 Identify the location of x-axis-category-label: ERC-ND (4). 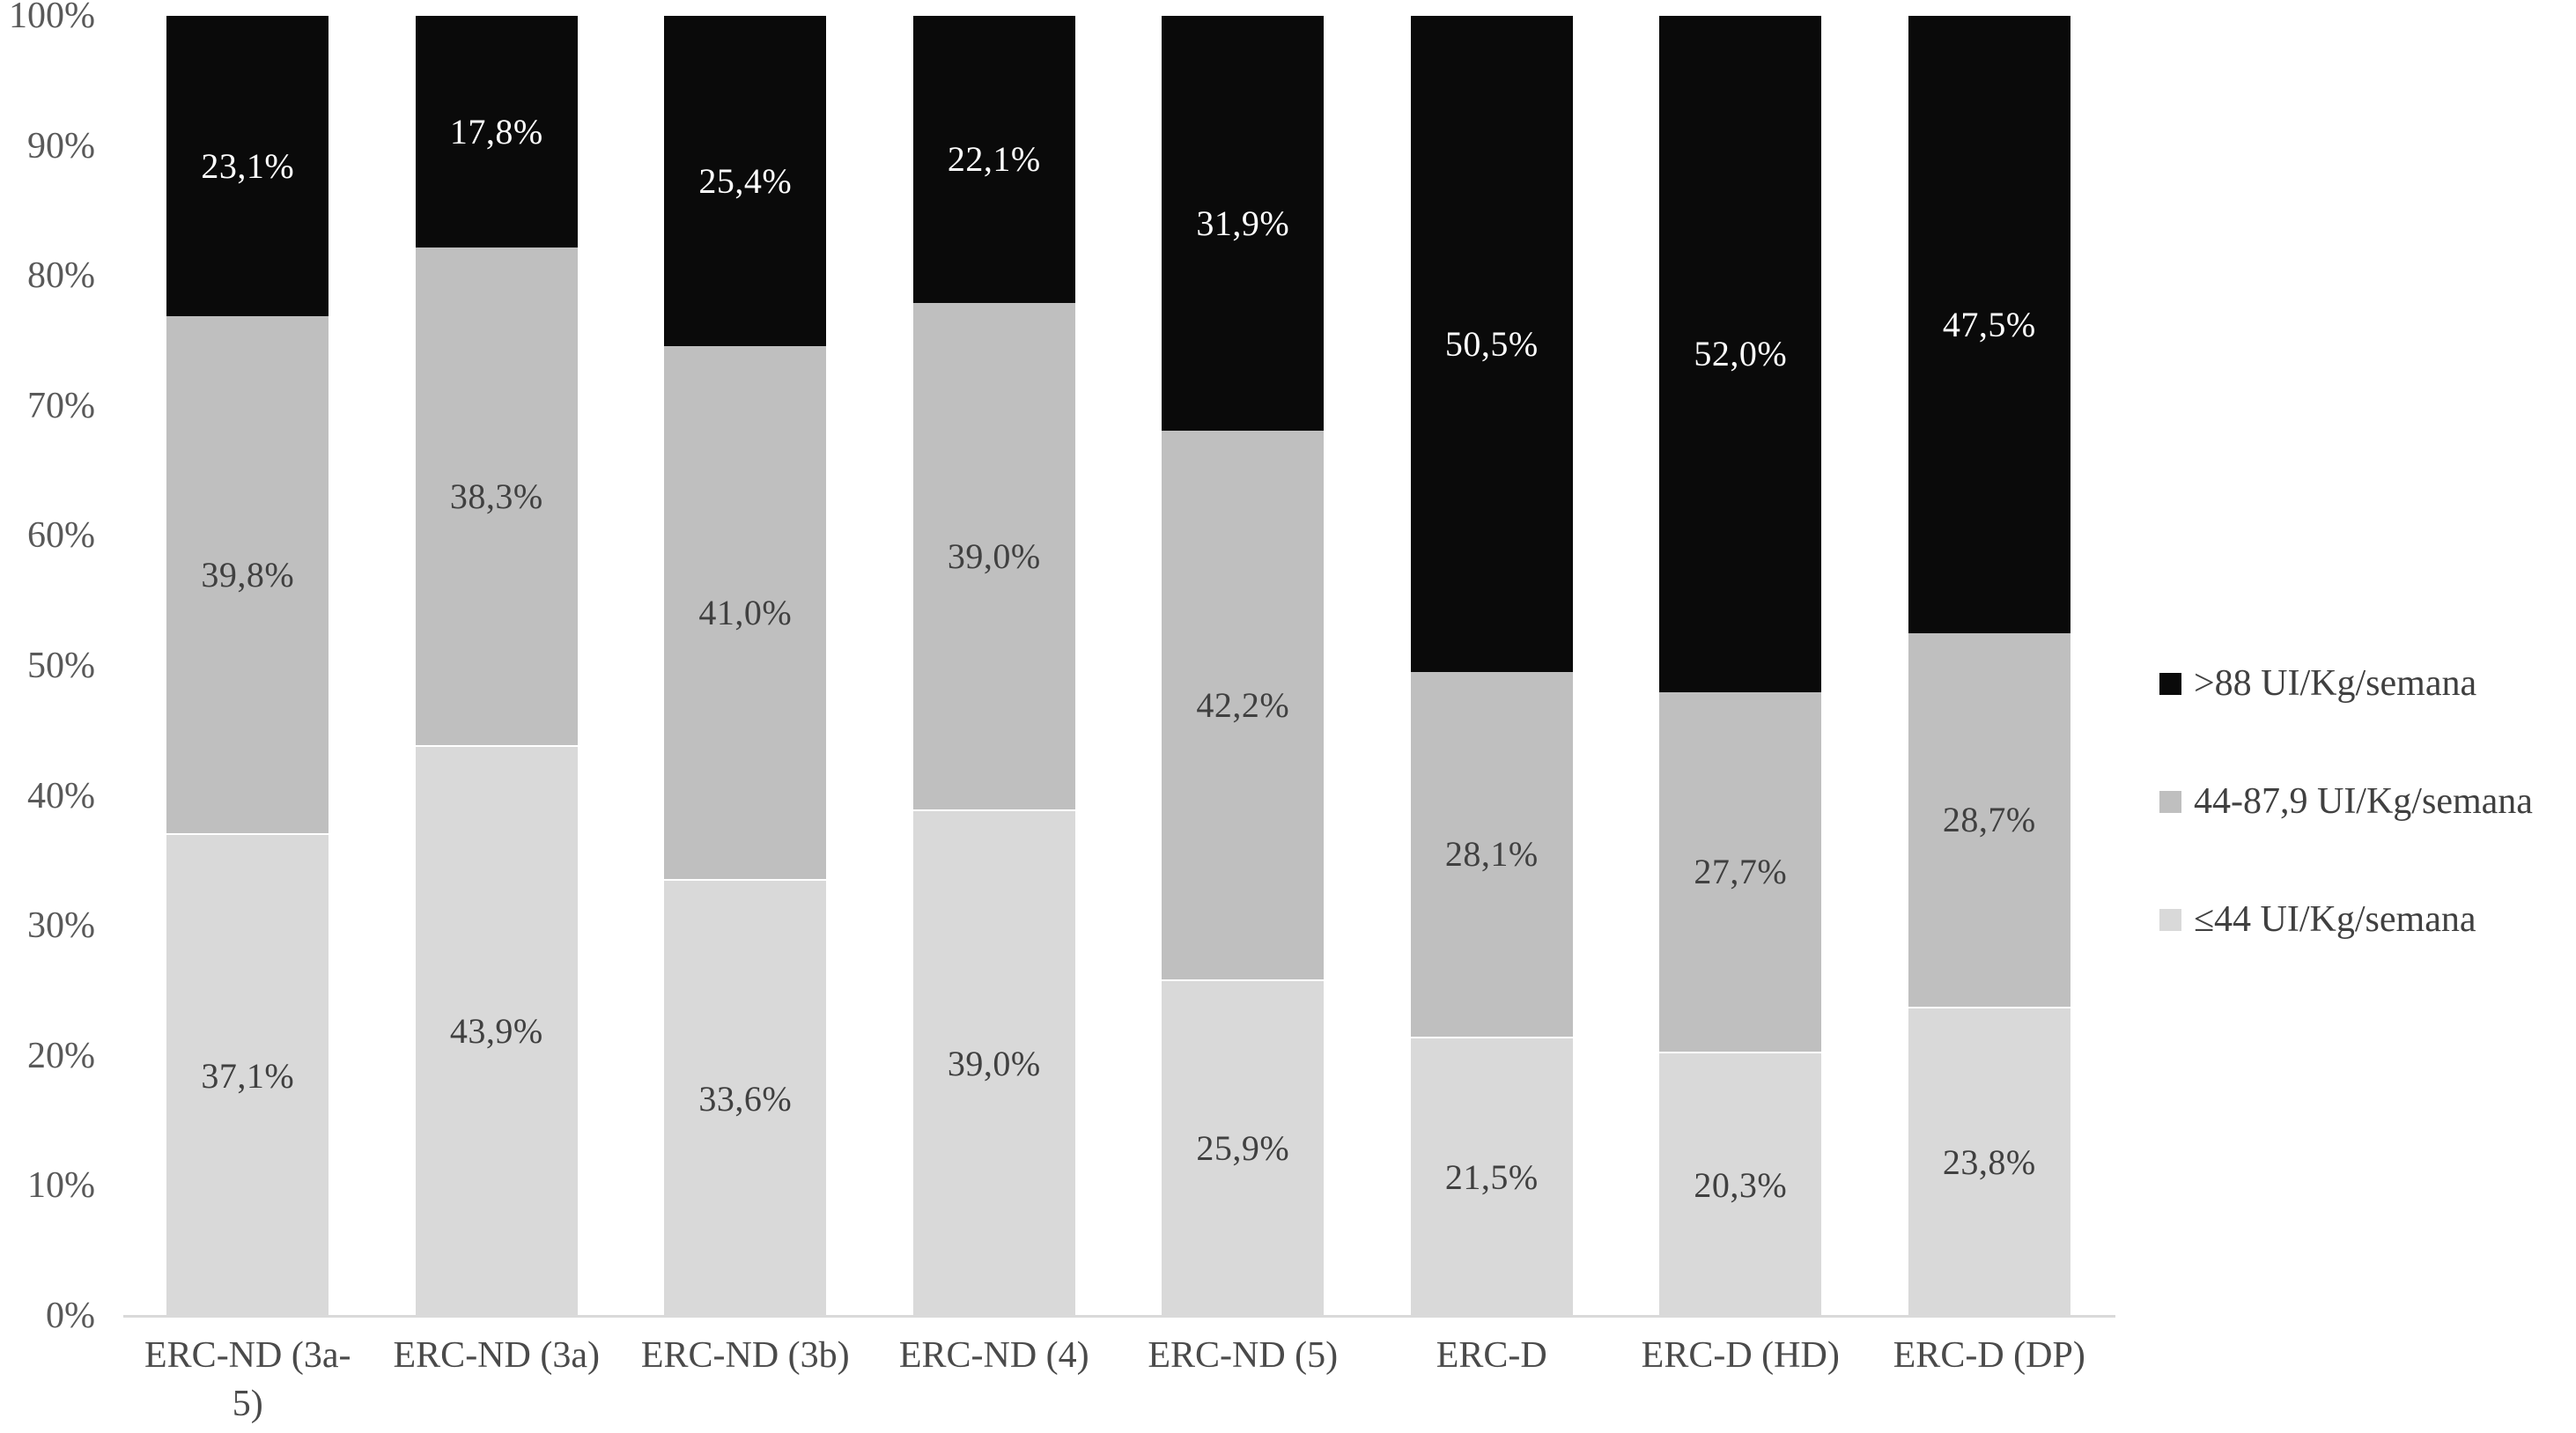
(993, 1356).